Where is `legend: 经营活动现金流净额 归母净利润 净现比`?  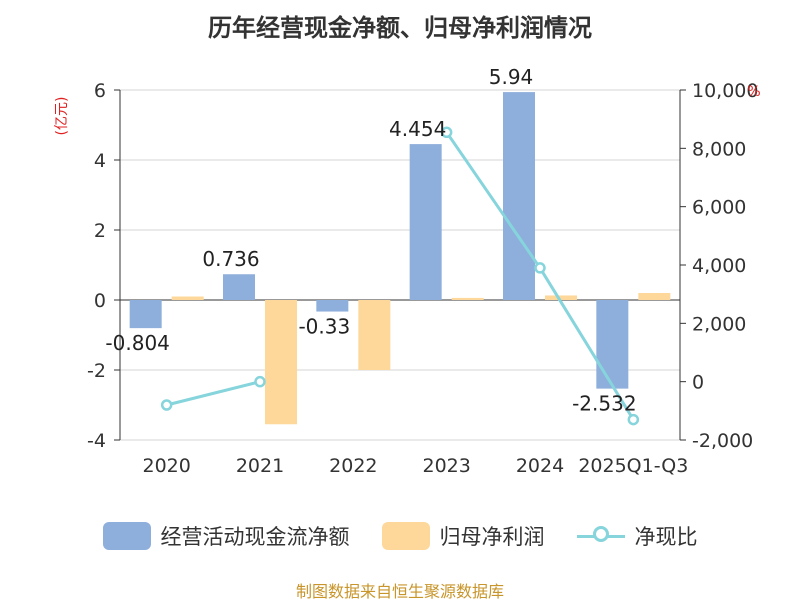 legend: 经营活动现金流净额 归母净利润 净现比 is located at coordinates (400, 536).